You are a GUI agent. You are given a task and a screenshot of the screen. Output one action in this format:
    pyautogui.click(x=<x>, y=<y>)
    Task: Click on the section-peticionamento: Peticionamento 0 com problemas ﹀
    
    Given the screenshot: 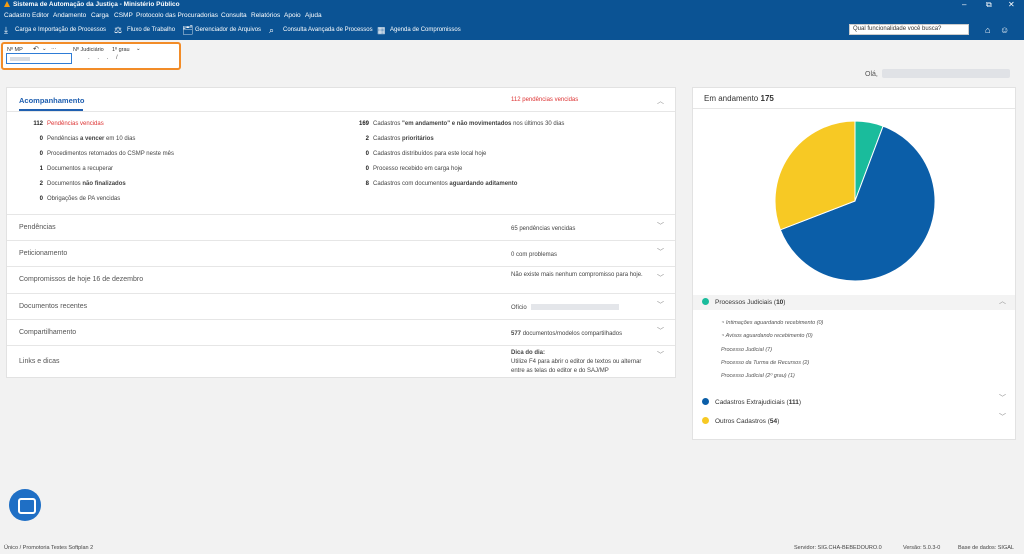 What is the action you would take?
    pyautogui.click(x=341, y=253)
    